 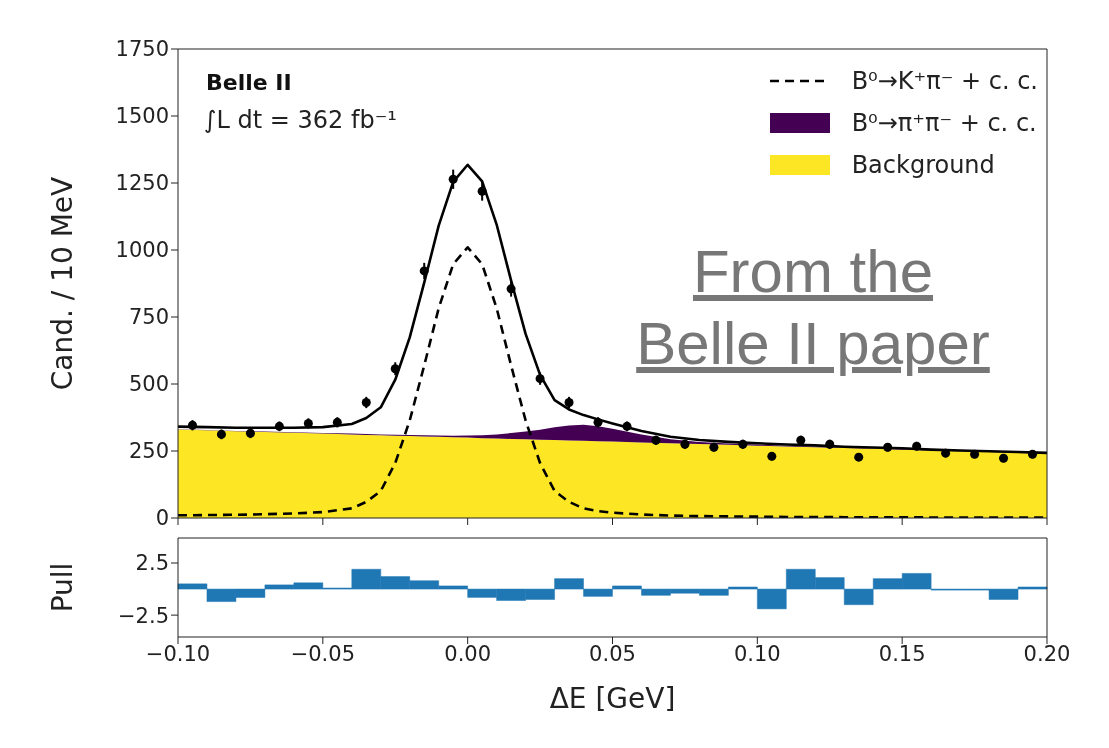 I want to click on y-tick-label: 500, so click(x=148, y=384).